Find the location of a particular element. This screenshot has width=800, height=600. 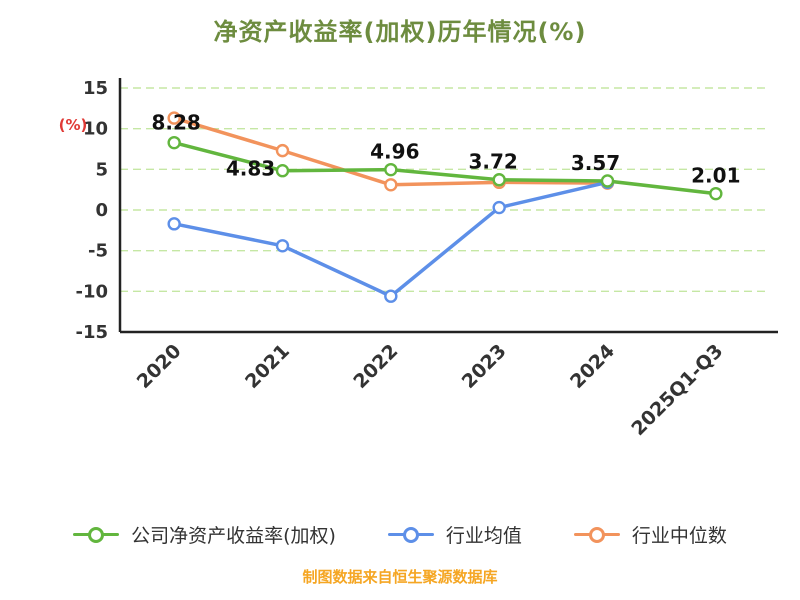

svg-text: 3.72 is located at coordinates (492, 162).